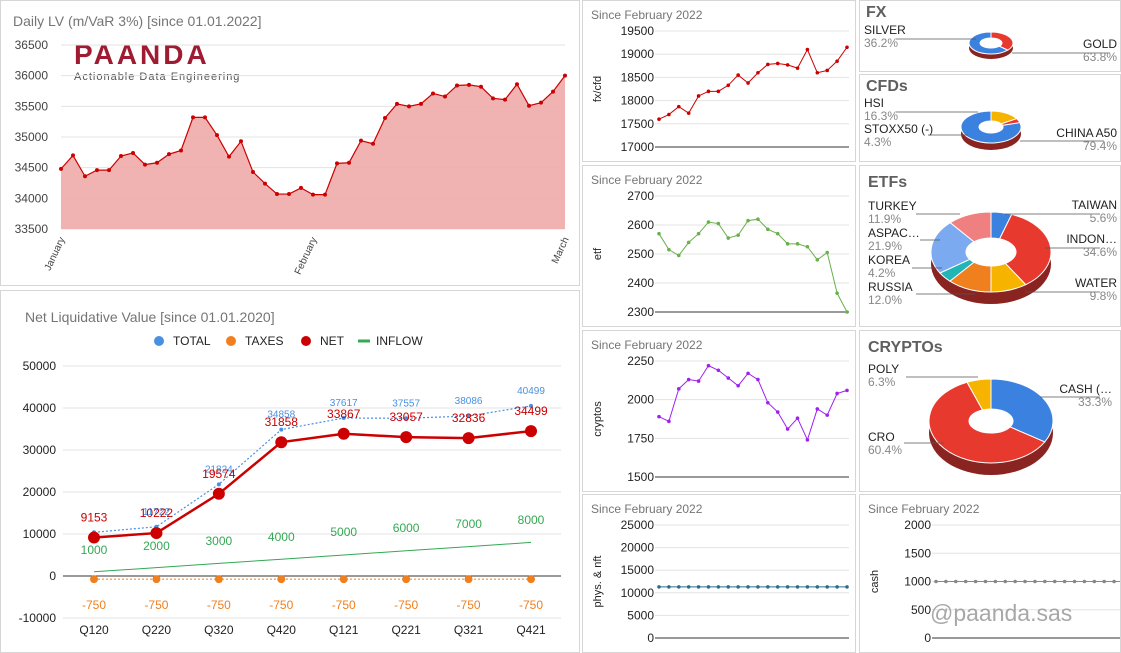 This screenshot has width=1121, height=653. I want to click on etf-chart: 2300 2400 2500 2600 2700 etf, so click(720, 254).